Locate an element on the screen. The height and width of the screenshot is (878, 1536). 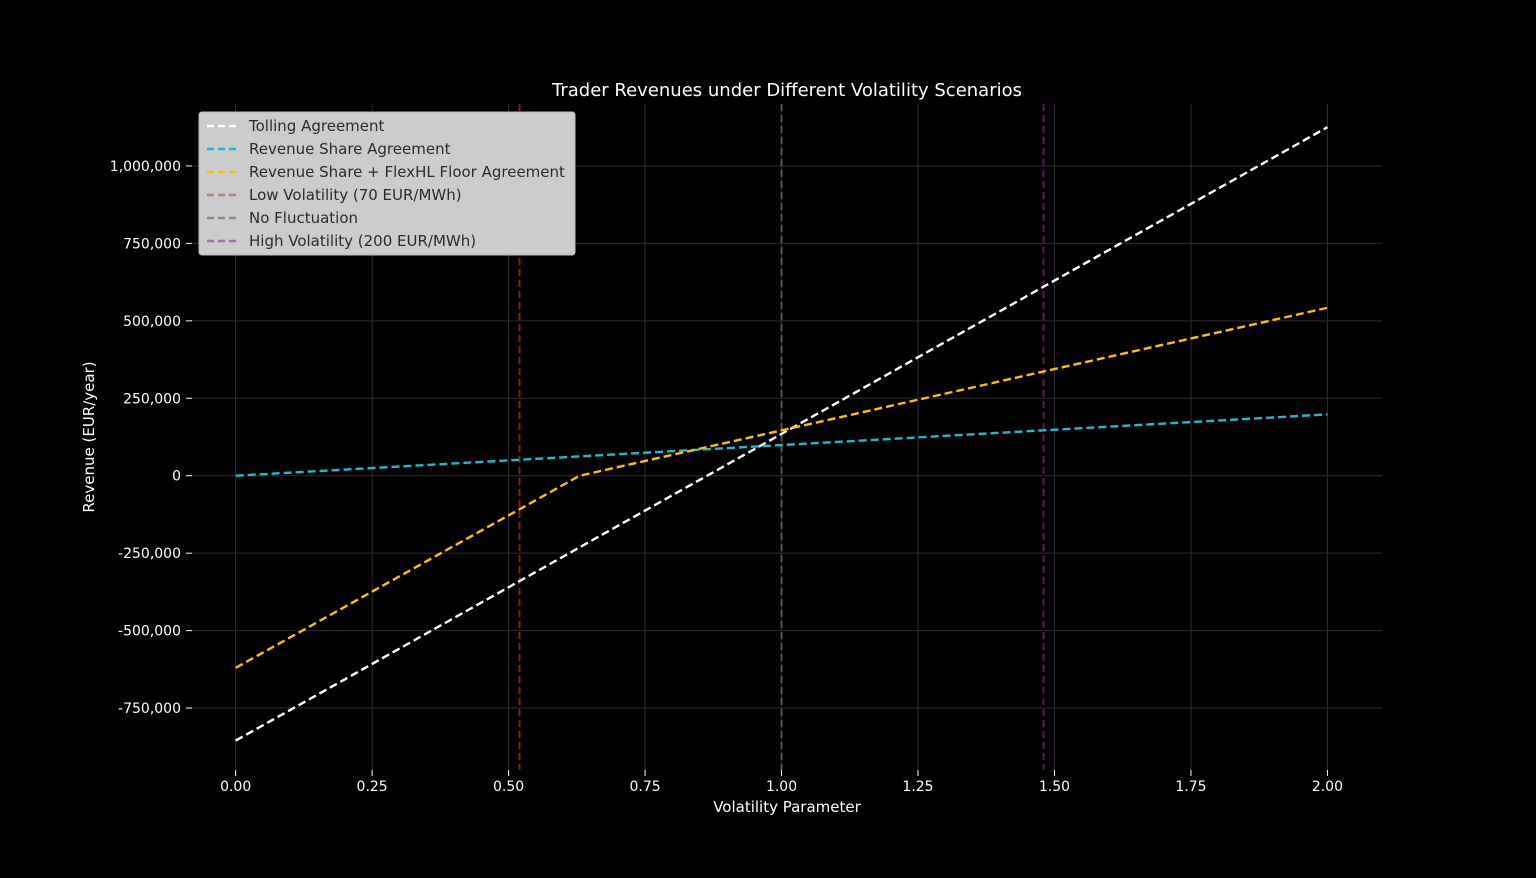
legend-entry: Revenue Share + FlexHL Floor Agreement is located at coordinates (407, 172).